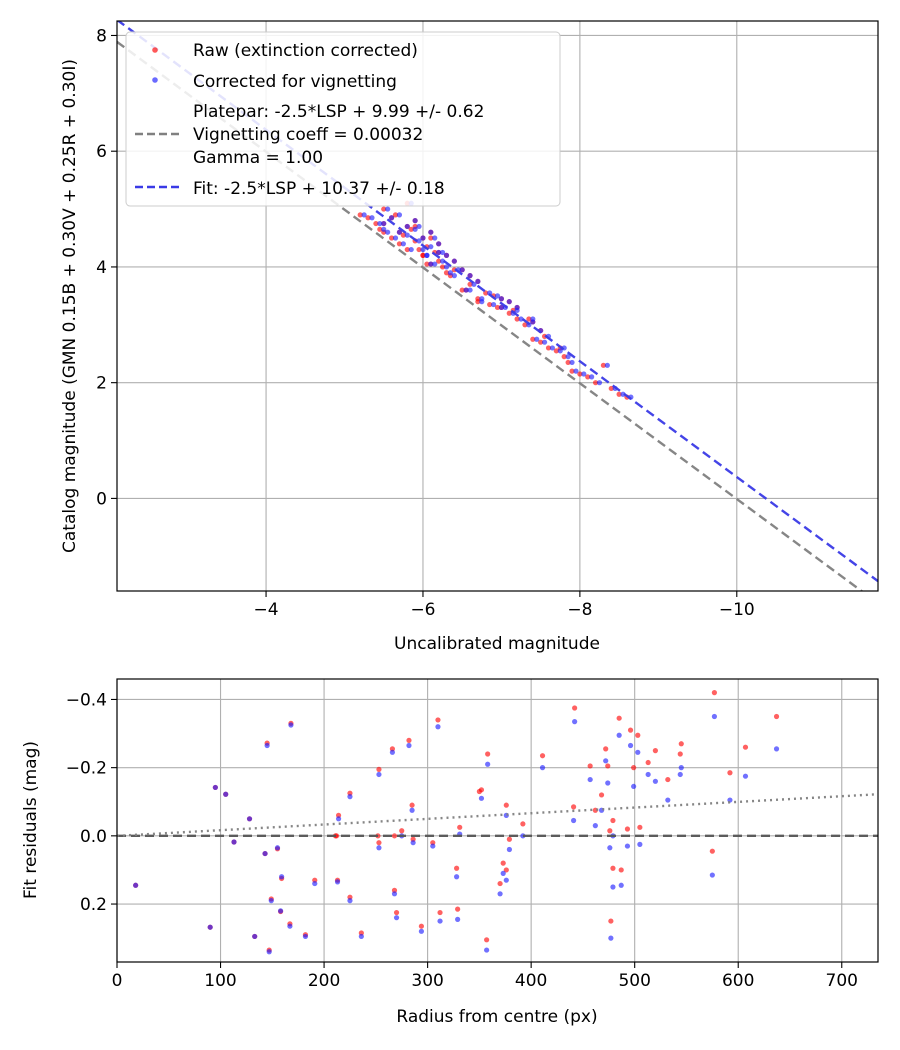 The height and width of the screenshot is (1050, 900). Describe the element at coordinates (842, 981) in the screenshot. I see `residuals-x-tick-label: 700` at that location.